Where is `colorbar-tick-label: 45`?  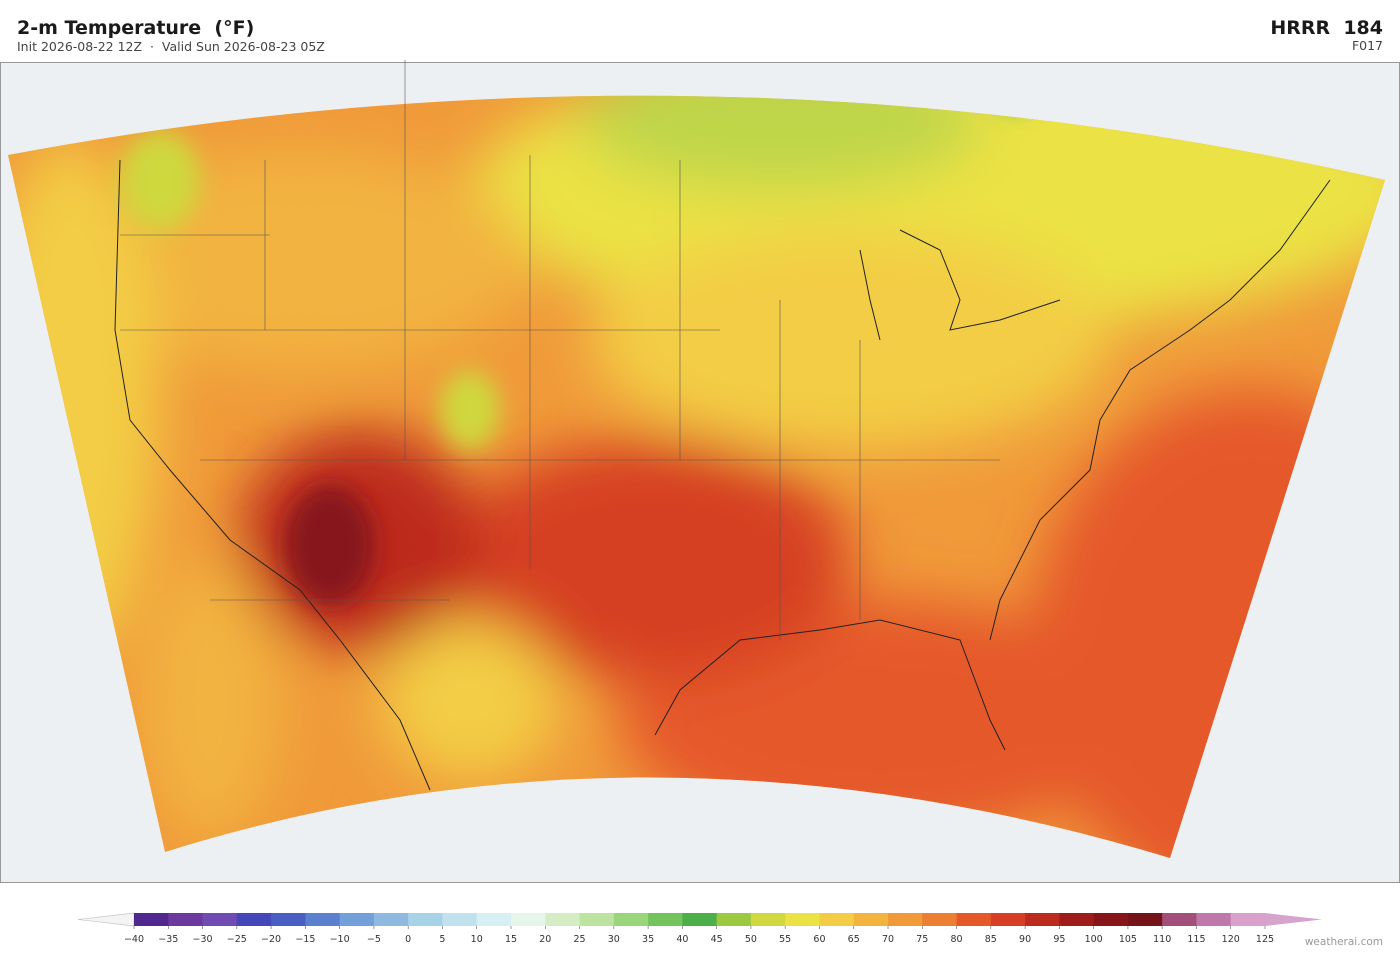
colorbar-tick-label: 45 is located at coordinates (717, 939).